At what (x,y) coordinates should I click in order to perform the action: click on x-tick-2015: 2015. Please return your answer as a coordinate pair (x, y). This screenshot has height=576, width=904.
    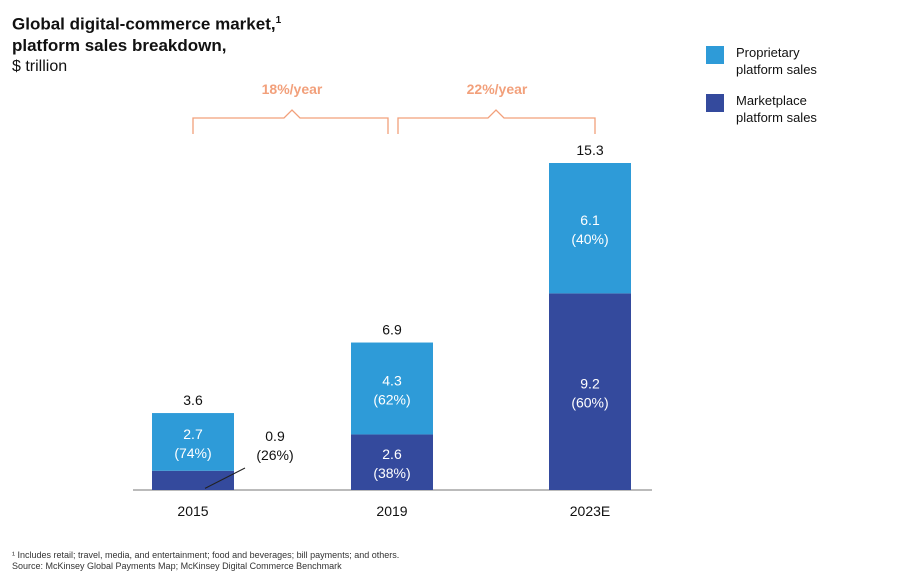
    Looking at the image, I should click on (192, 511).